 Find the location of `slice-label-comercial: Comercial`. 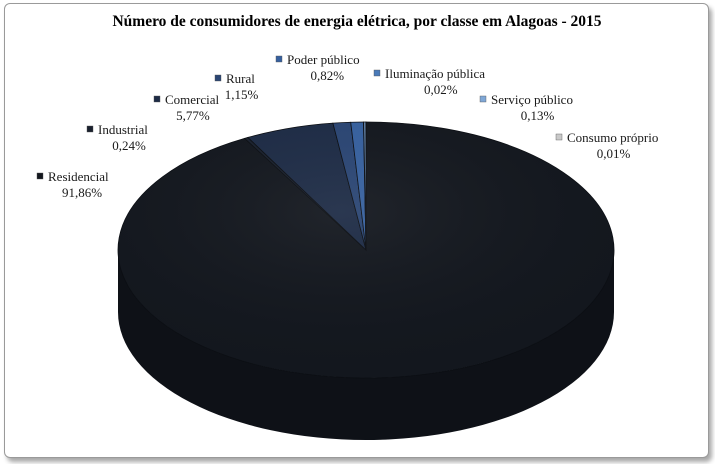

slice-label-comercial: Comercial is located at coordinates (192, 99).